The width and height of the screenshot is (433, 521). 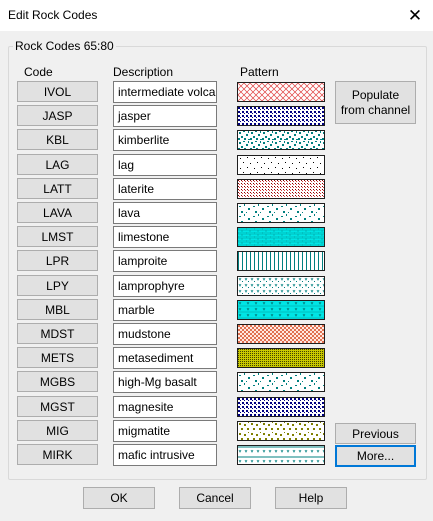 I want to click on code-button-kbl: KBL, so click(x=57, y=139).